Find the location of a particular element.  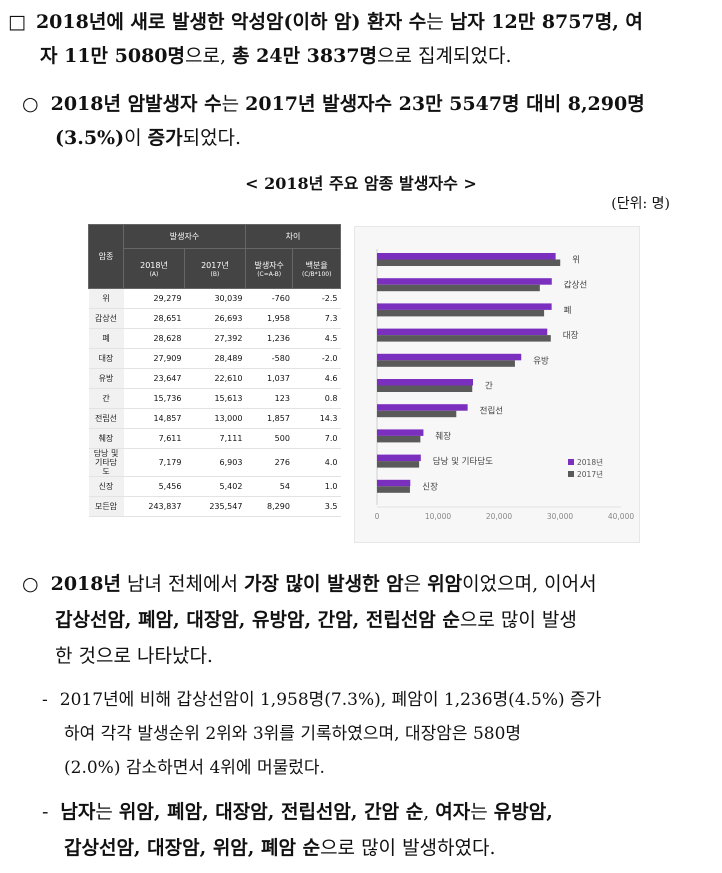

table-row: 신장 5,456 5,402 54 1.0 is located at coordinates (214, 486).